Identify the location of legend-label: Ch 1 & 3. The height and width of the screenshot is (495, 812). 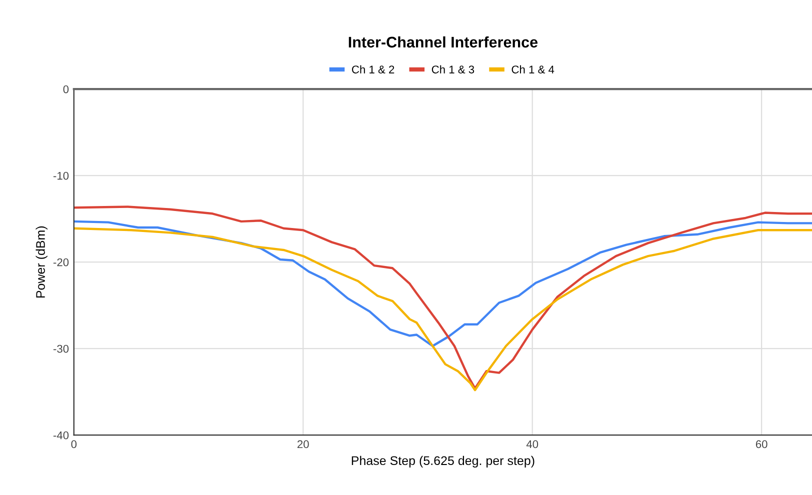
(453, 69).